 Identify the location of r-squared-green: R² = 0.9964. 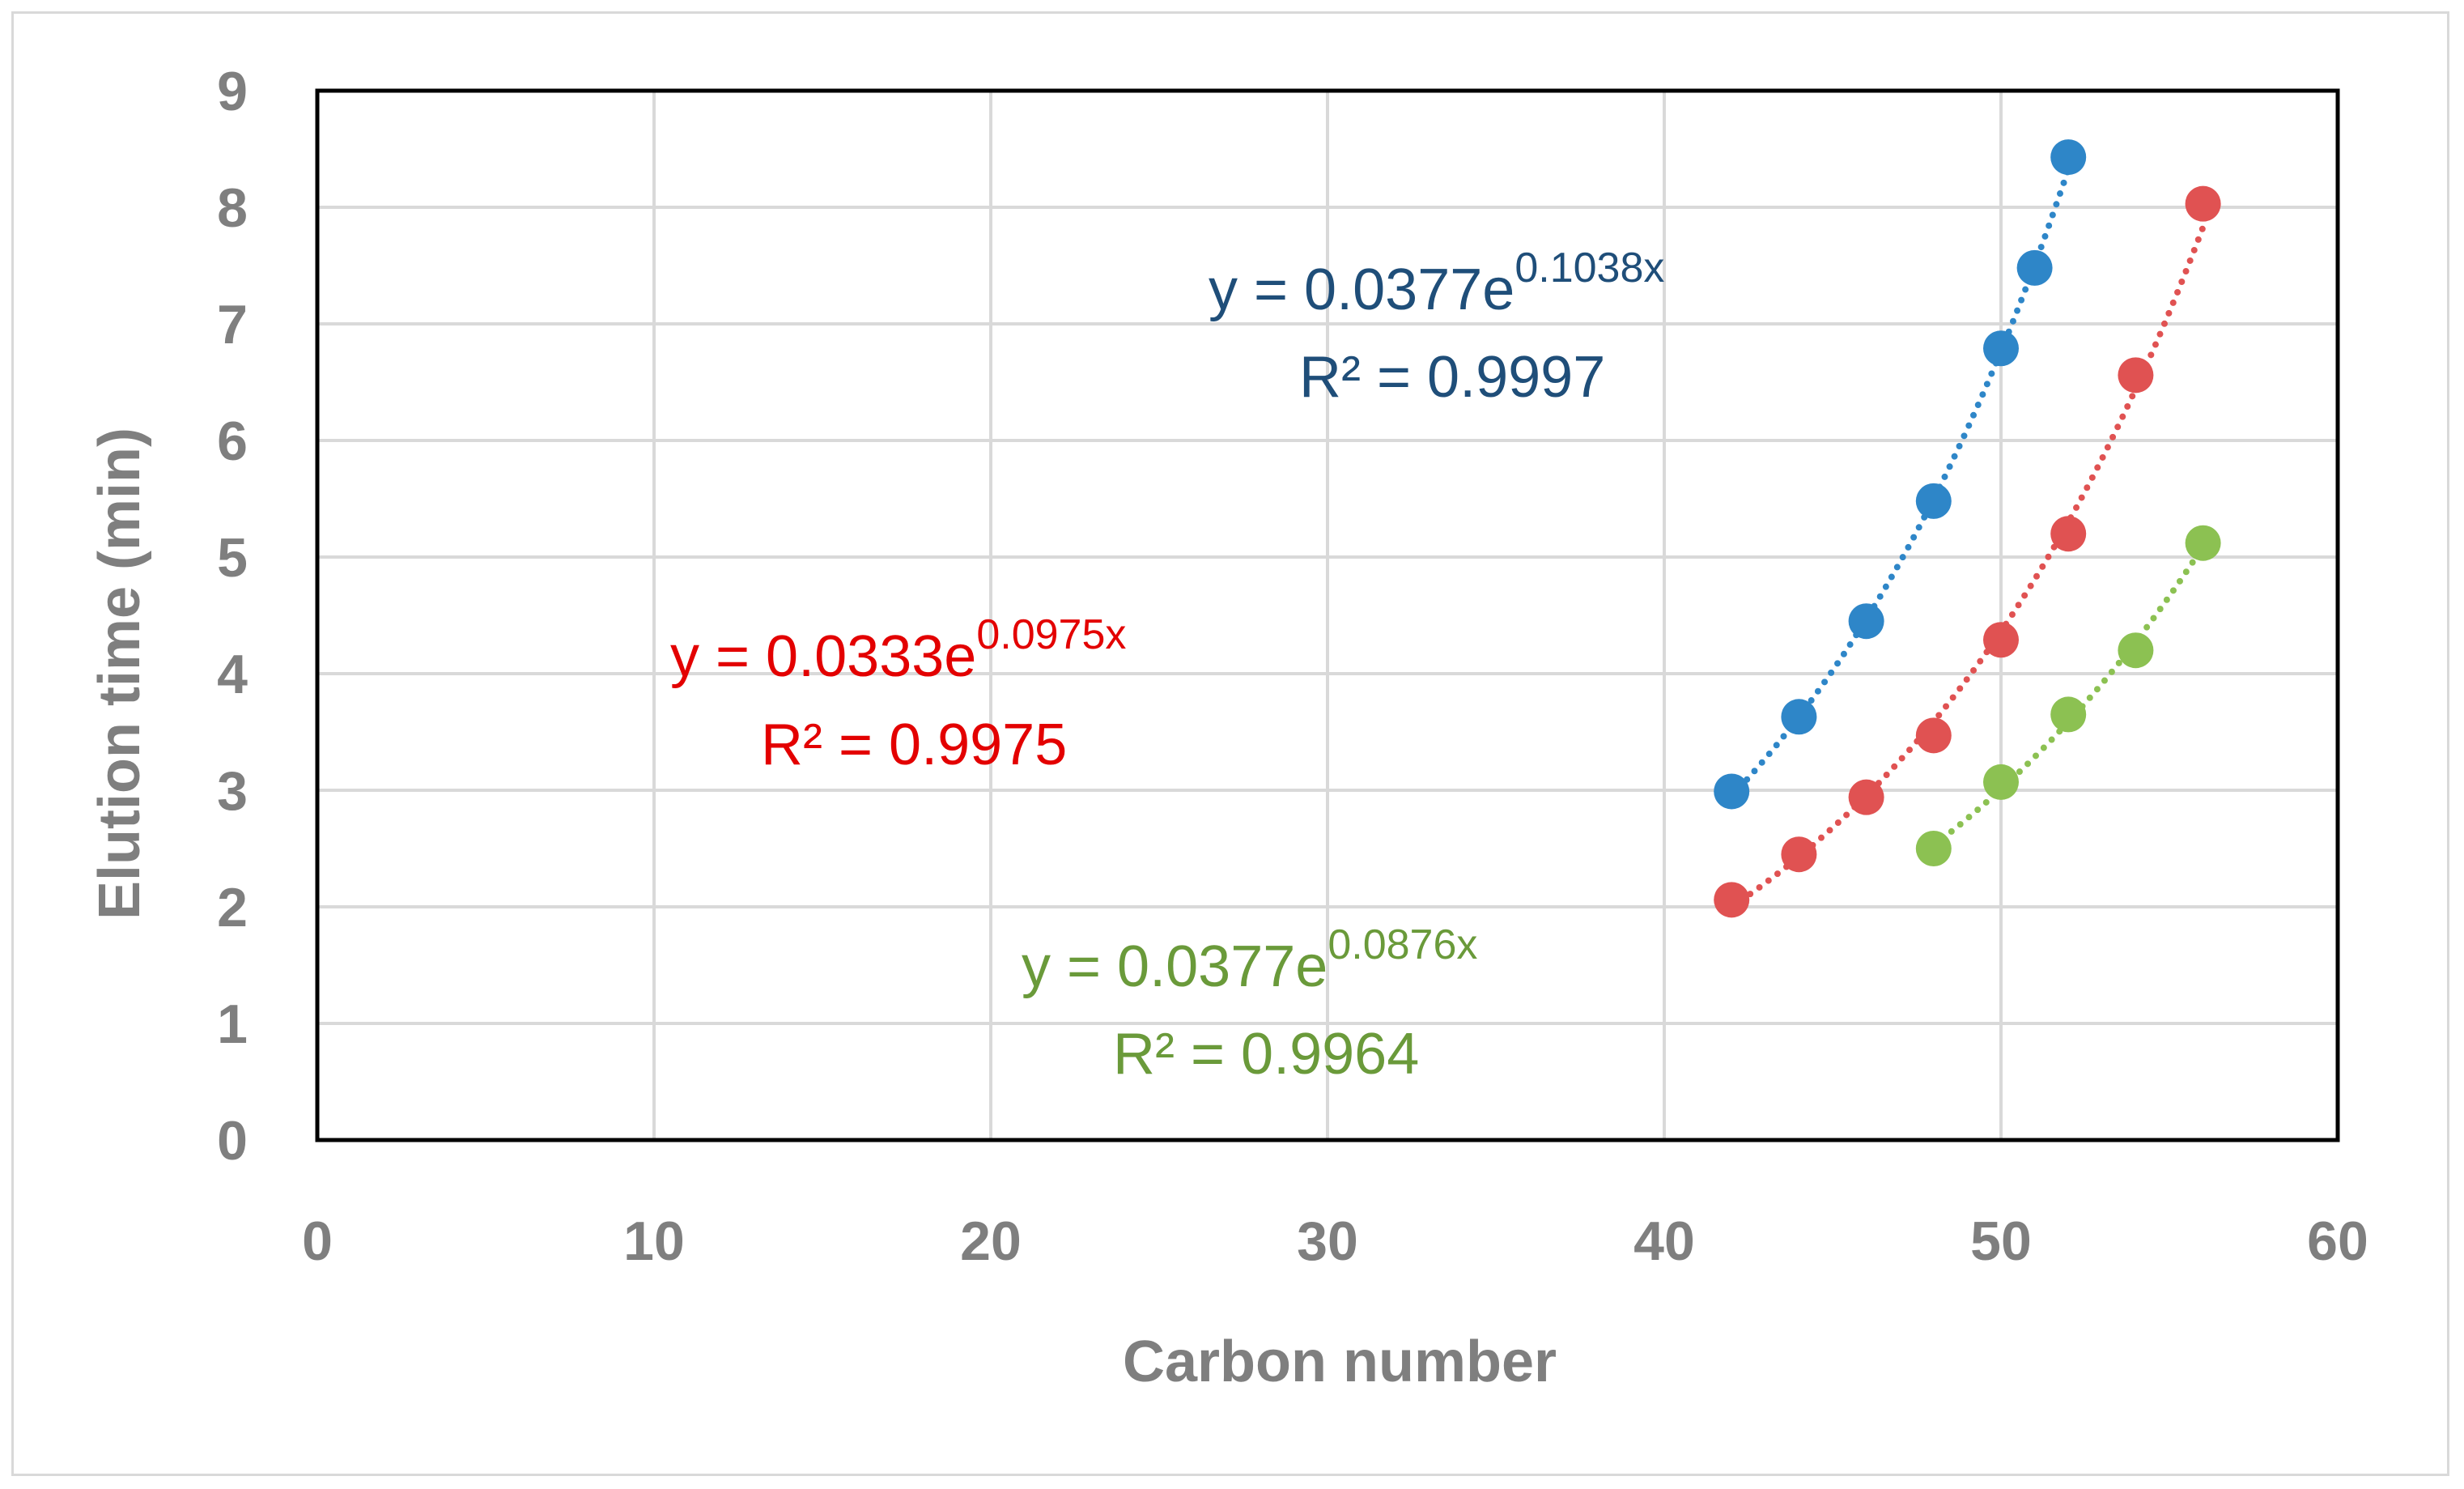
(1266, 1054).